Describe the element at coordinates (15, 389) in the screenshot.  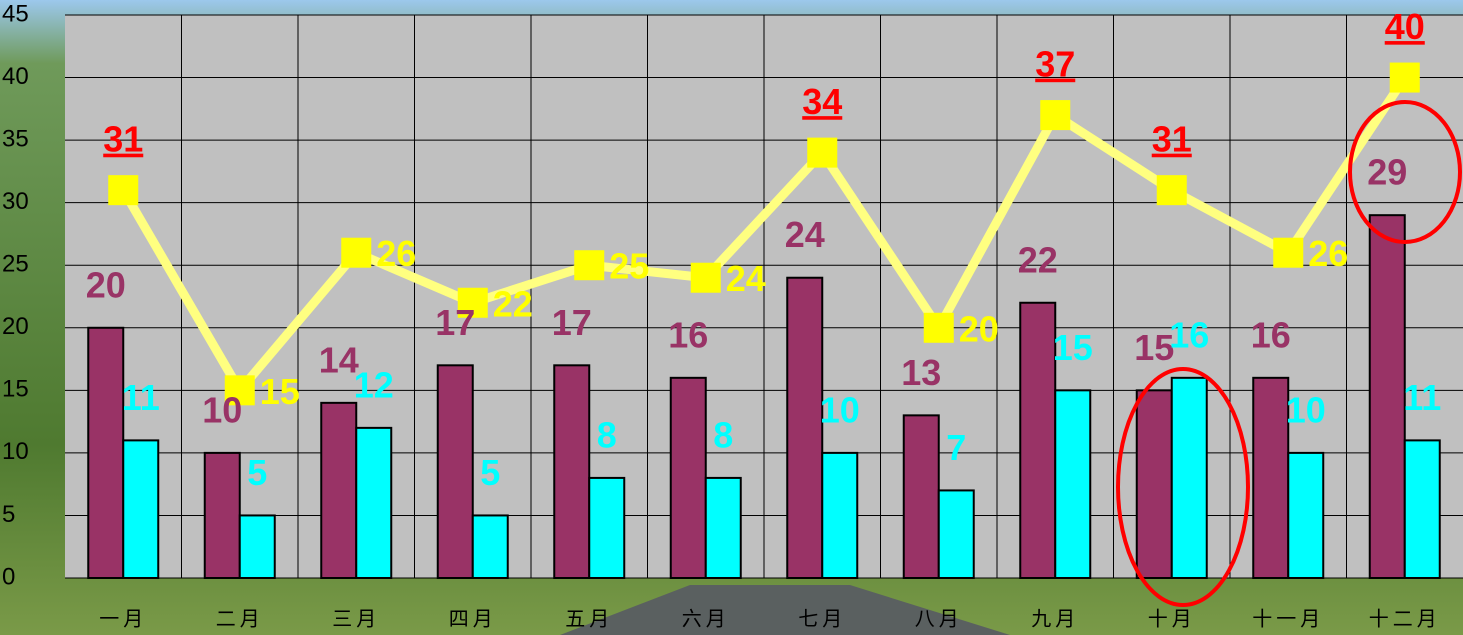
I see `y-tick-label: 15` at that location.